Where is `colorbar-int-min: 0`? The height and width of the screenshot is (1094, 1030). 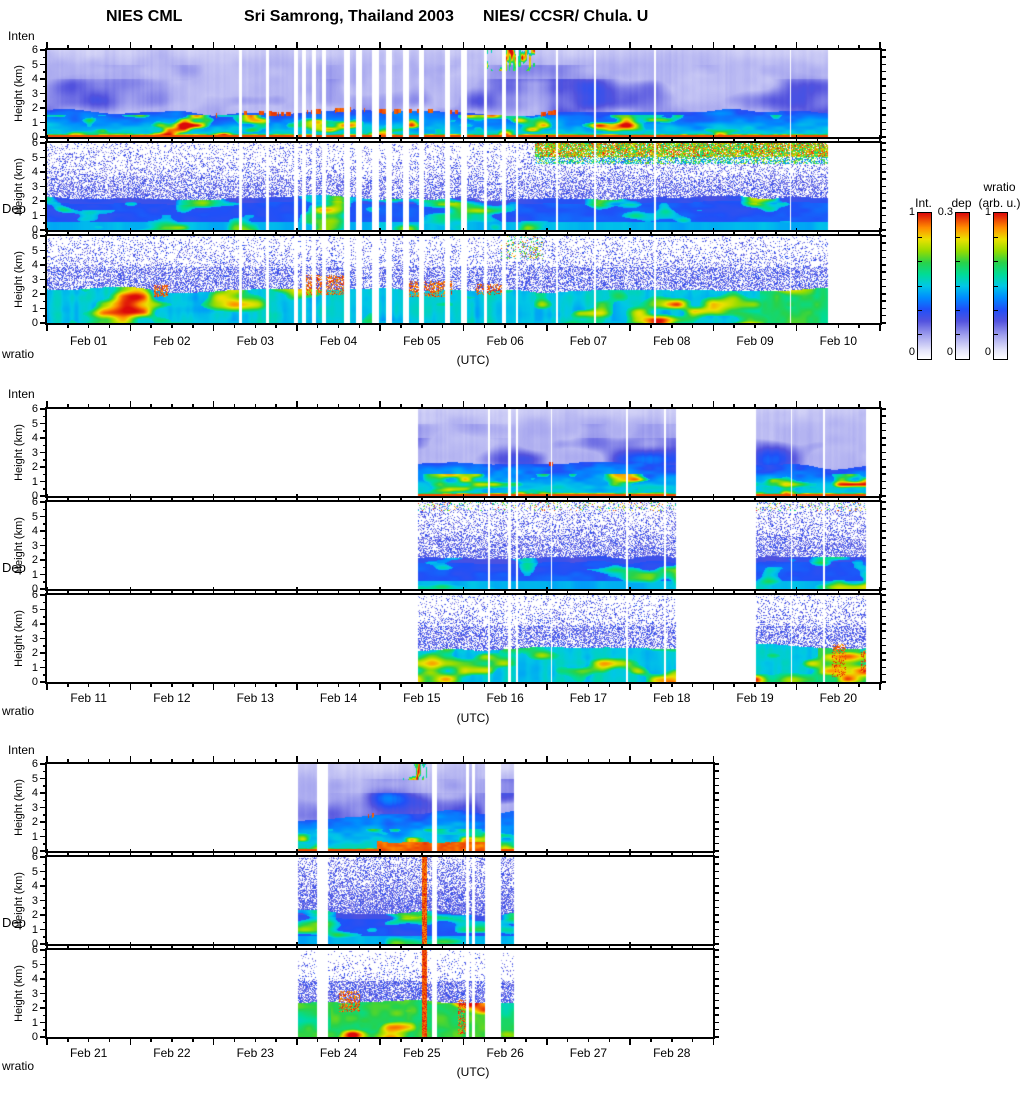 colorbar-int-min: 0 is located at coordinates (911, 352).